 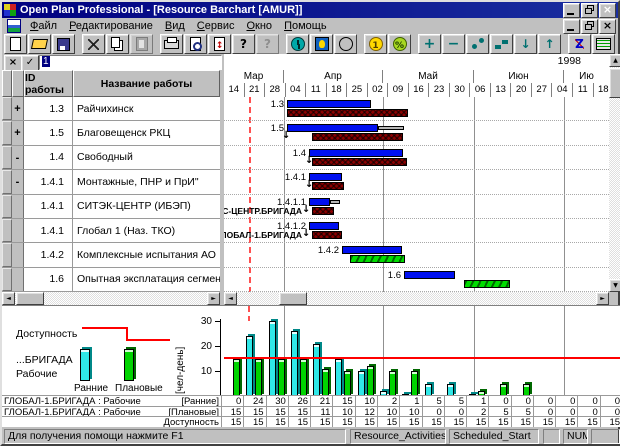 I want to click on new-button, so click(x=15, y=44).